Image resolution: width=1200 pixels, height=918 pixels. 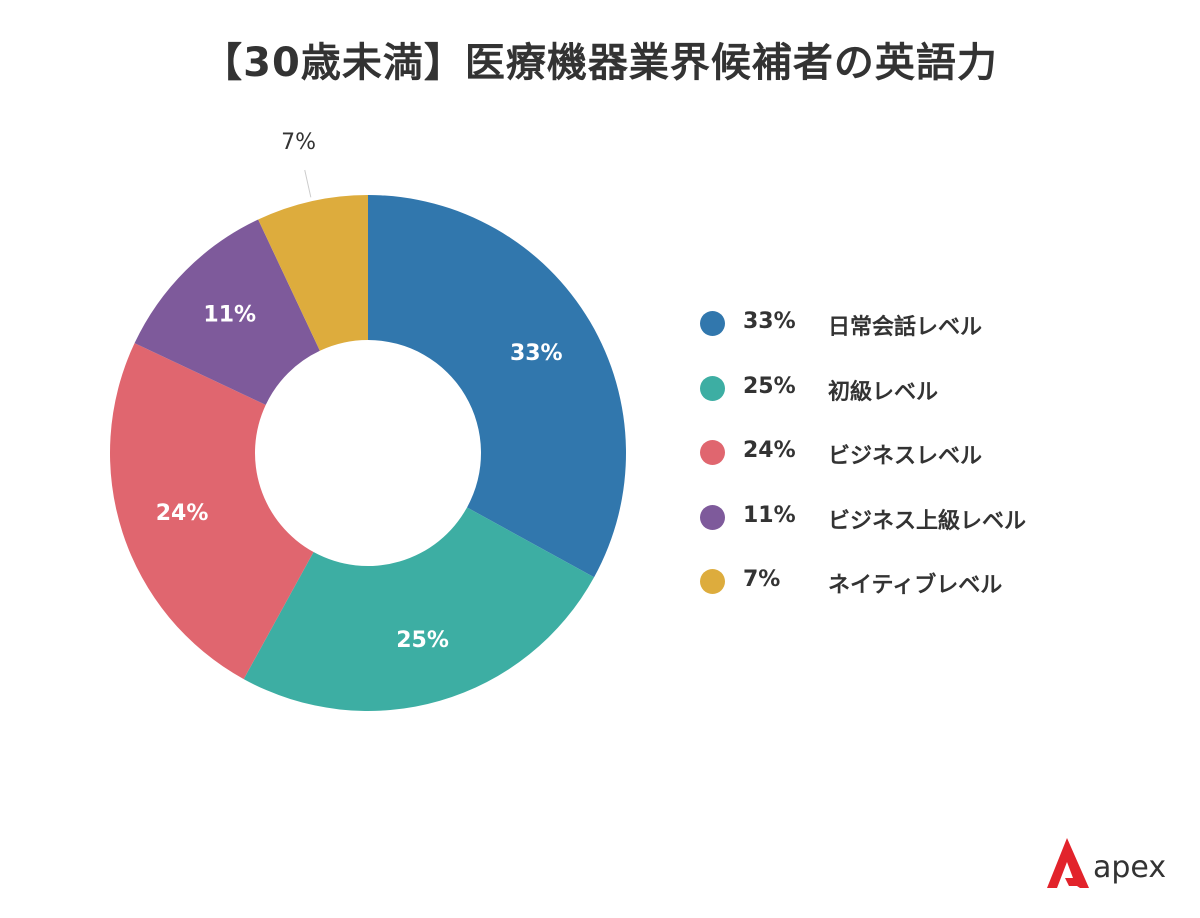 What do you see at coordinates (298, 142) in the screenshot?
I see `data-label-4: 7%` at bounding box center [298, 142].